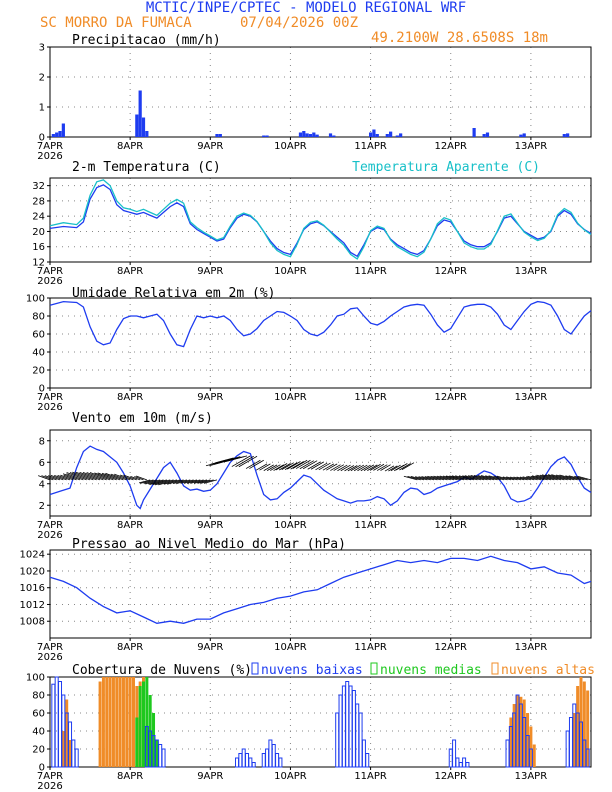 Image resolution: width=612 pixels, height=792 pixels. What do you see at coordinates (146, 40) in the screenshot?
I see `precip-title: Precipitacao (mm/h)` at bounding box center [146, 40].